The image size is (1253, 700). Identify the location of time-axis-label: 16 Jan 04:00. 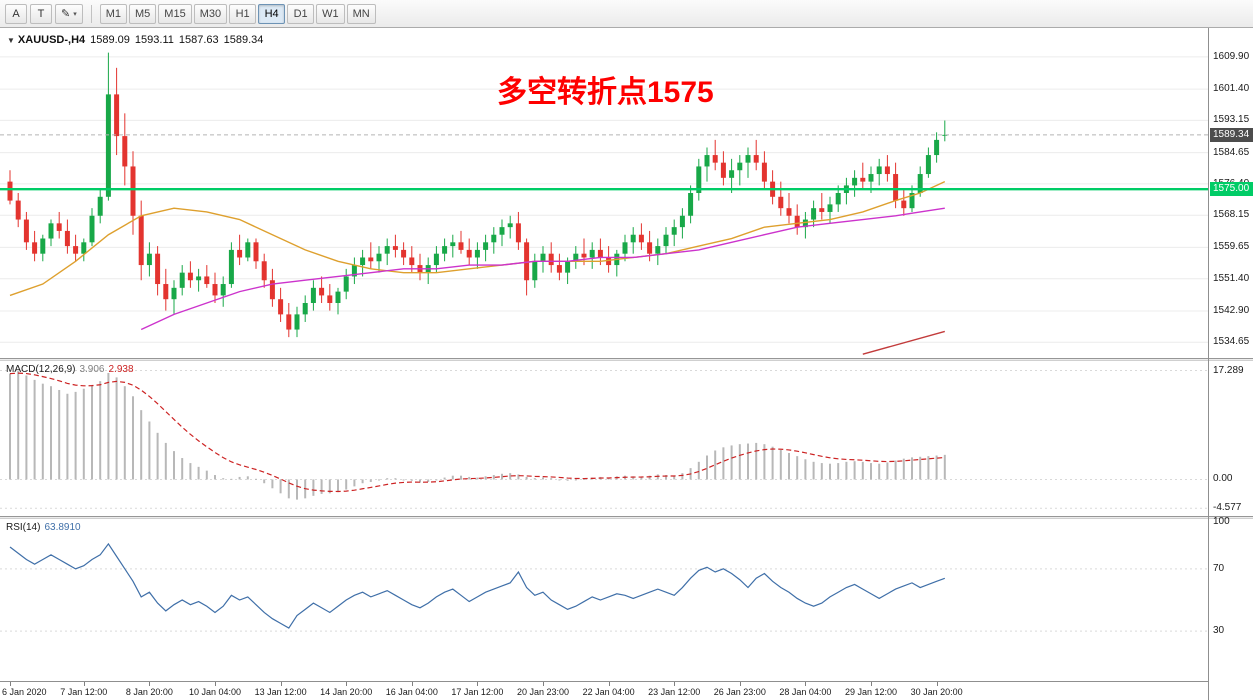
(411, 692).